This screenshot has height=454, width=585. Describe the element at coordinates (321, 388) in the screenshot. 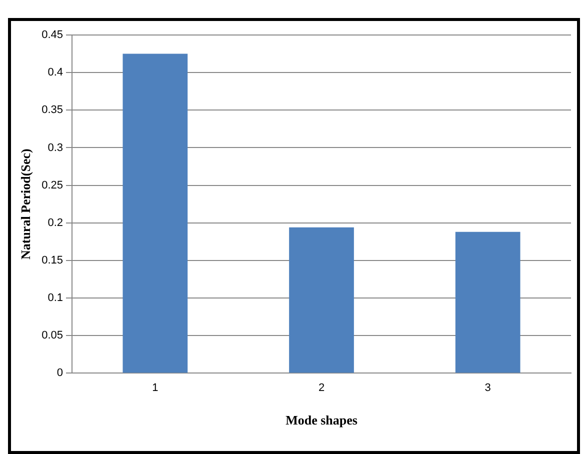

I see `x-tick-label: 2` at that location.